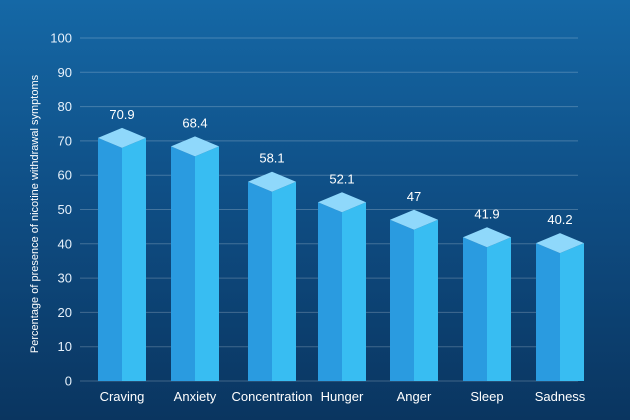  Describe the element at coordinates (68, 381) in the screenshot. I see `y-tick-label: 0` at that location.